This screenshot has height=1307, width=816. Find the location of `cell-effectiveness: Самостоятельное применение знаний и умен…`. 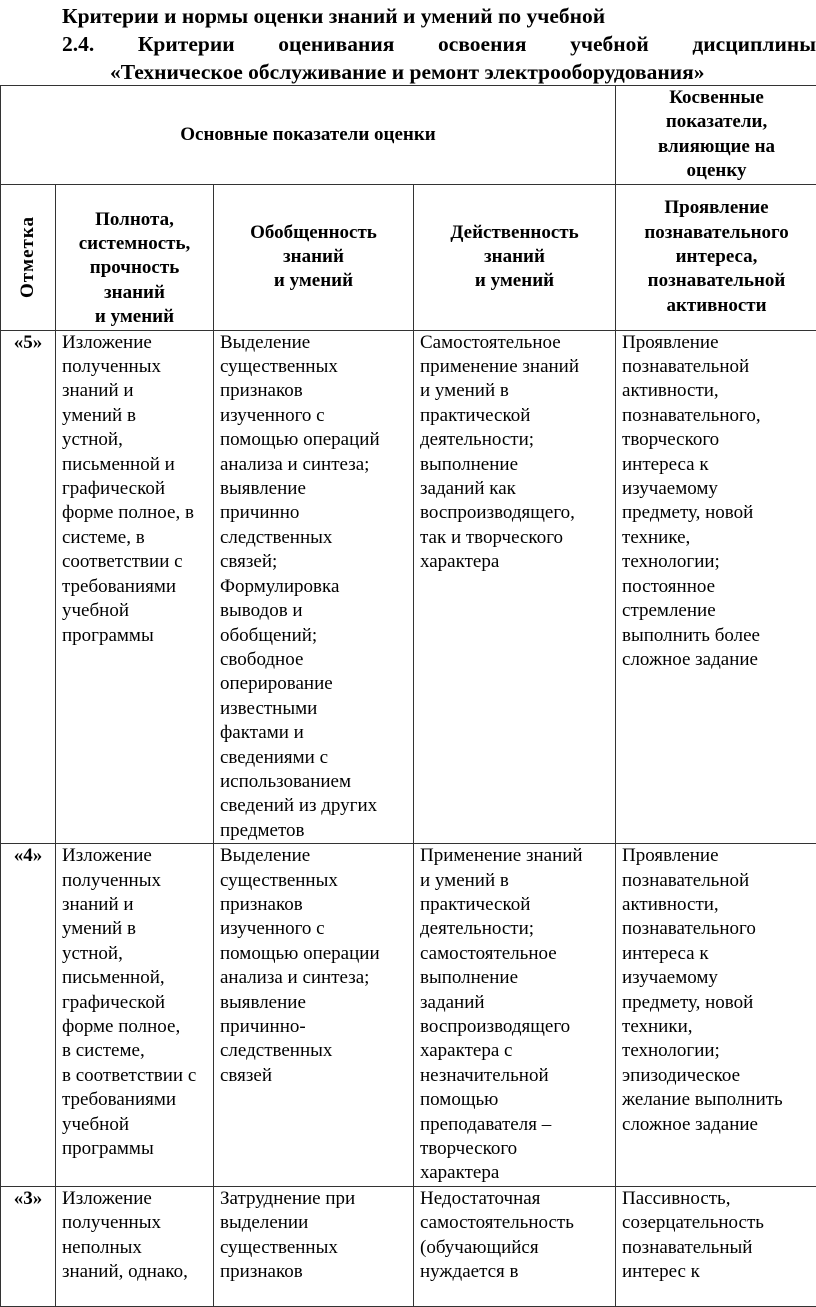

cell-effectiveness: Самостоятельное применение знаний и умен… is located at coordinates (515, 587).